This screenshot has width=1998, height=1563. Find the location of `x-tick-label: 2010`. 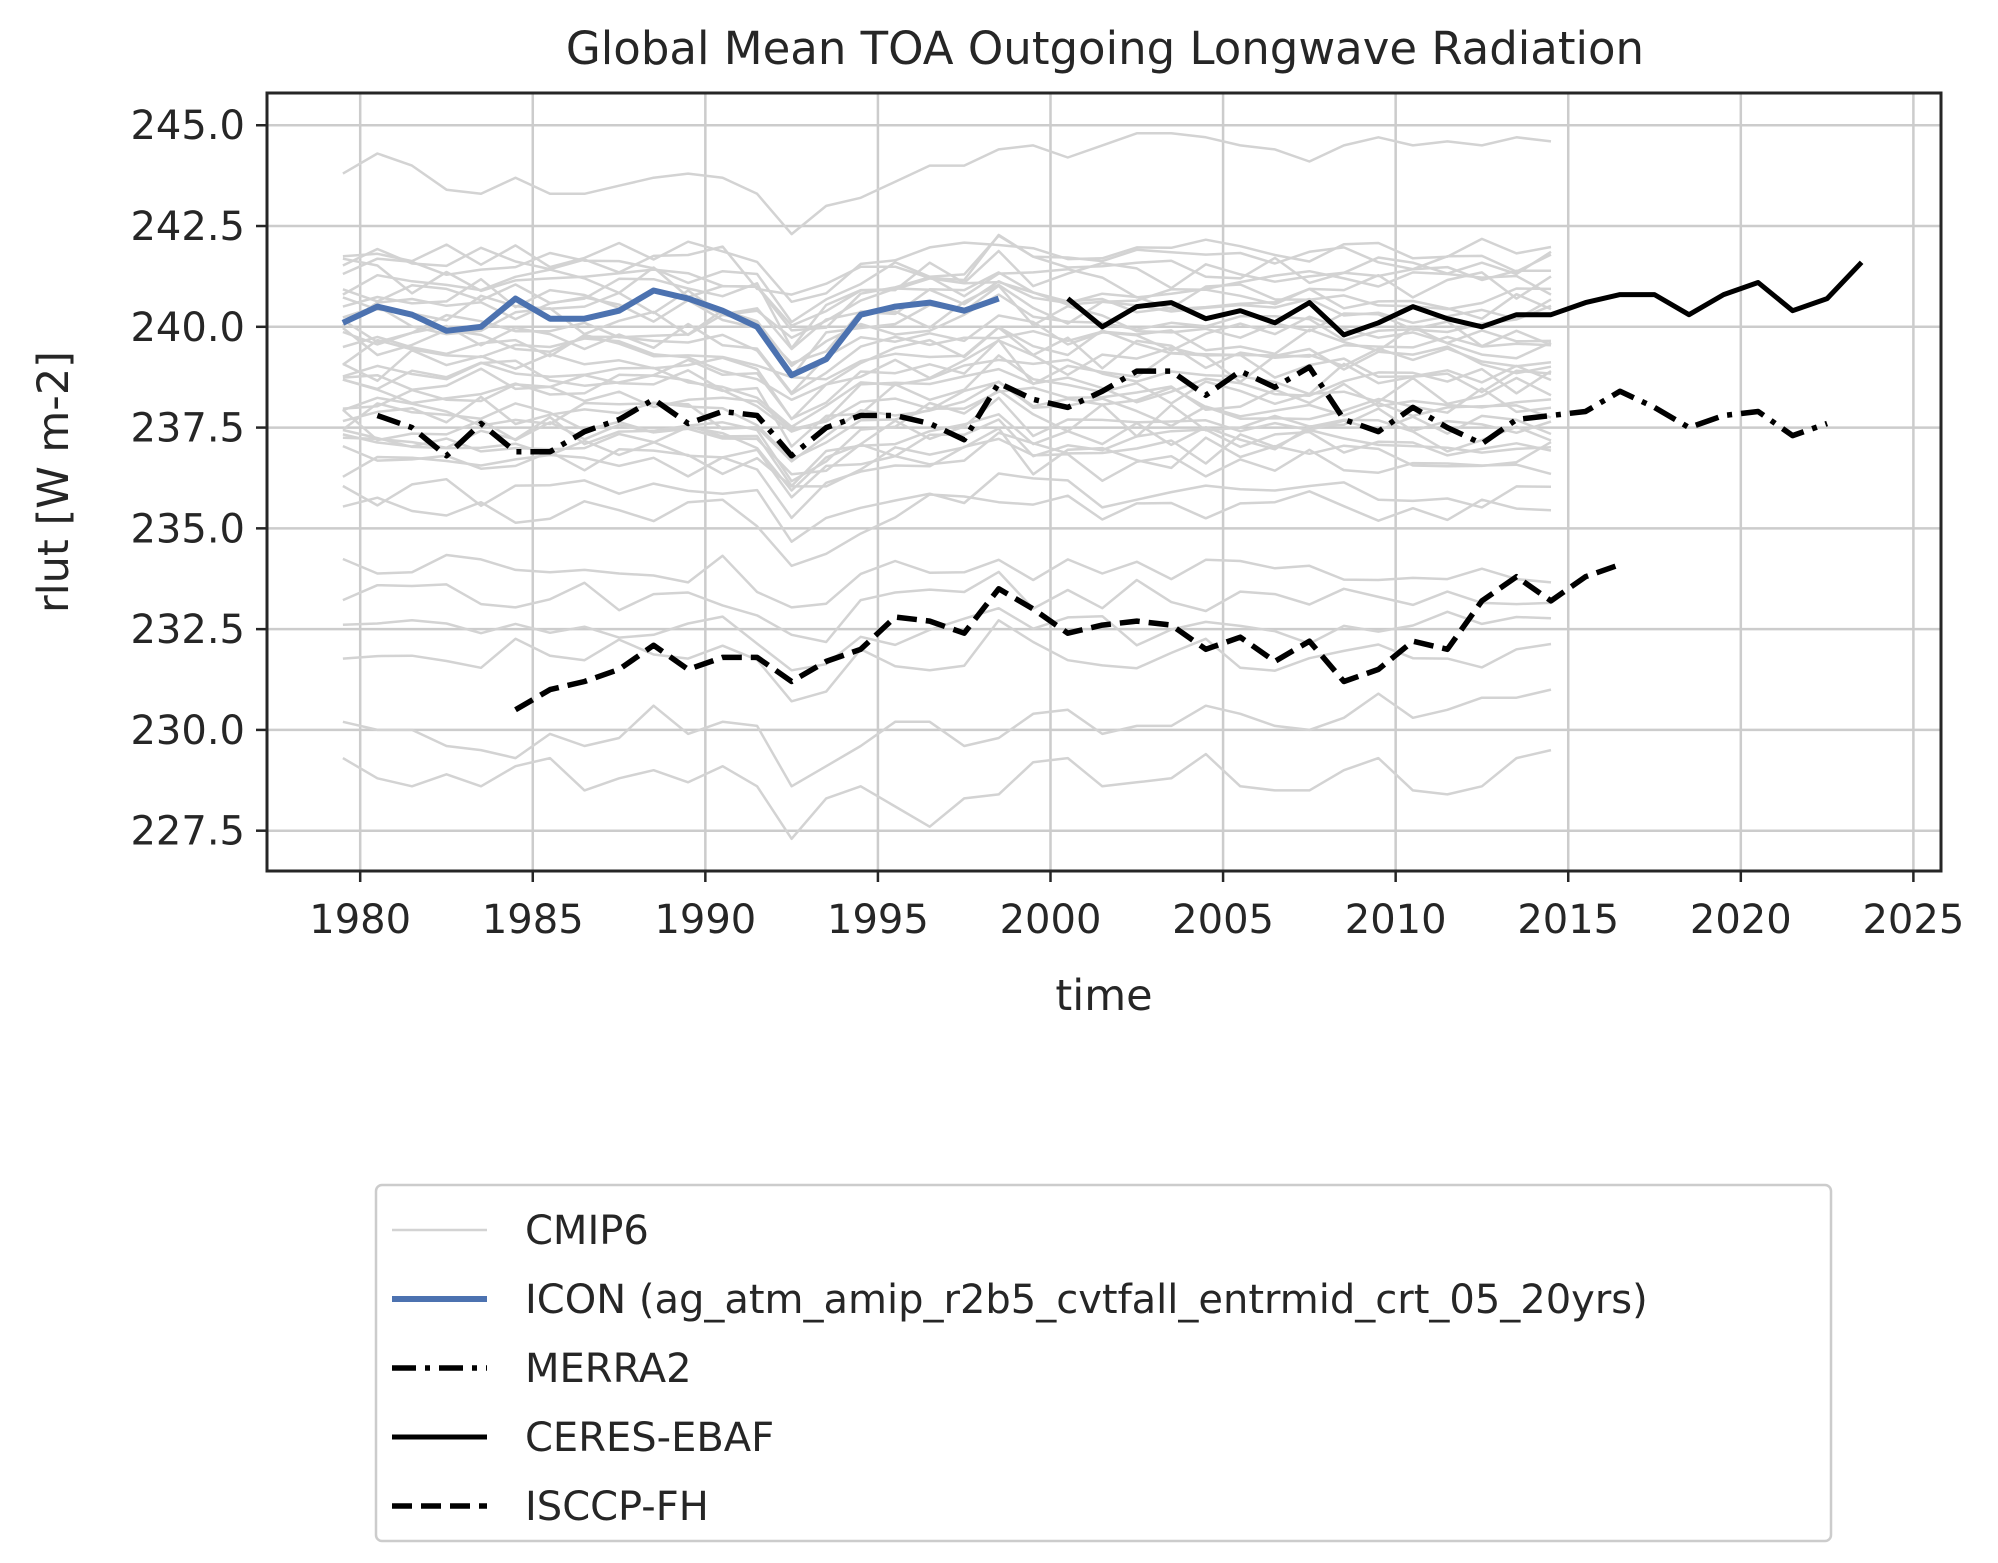

x-tick-label: 2010 is located at coordinates (1396, 920).